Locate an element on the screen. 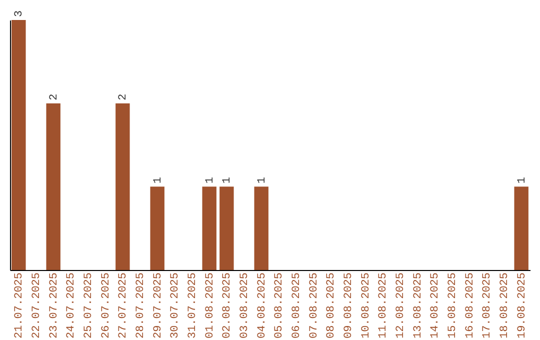  x-tick-label: 21.07.2025 is located at coordinates (20, 305).